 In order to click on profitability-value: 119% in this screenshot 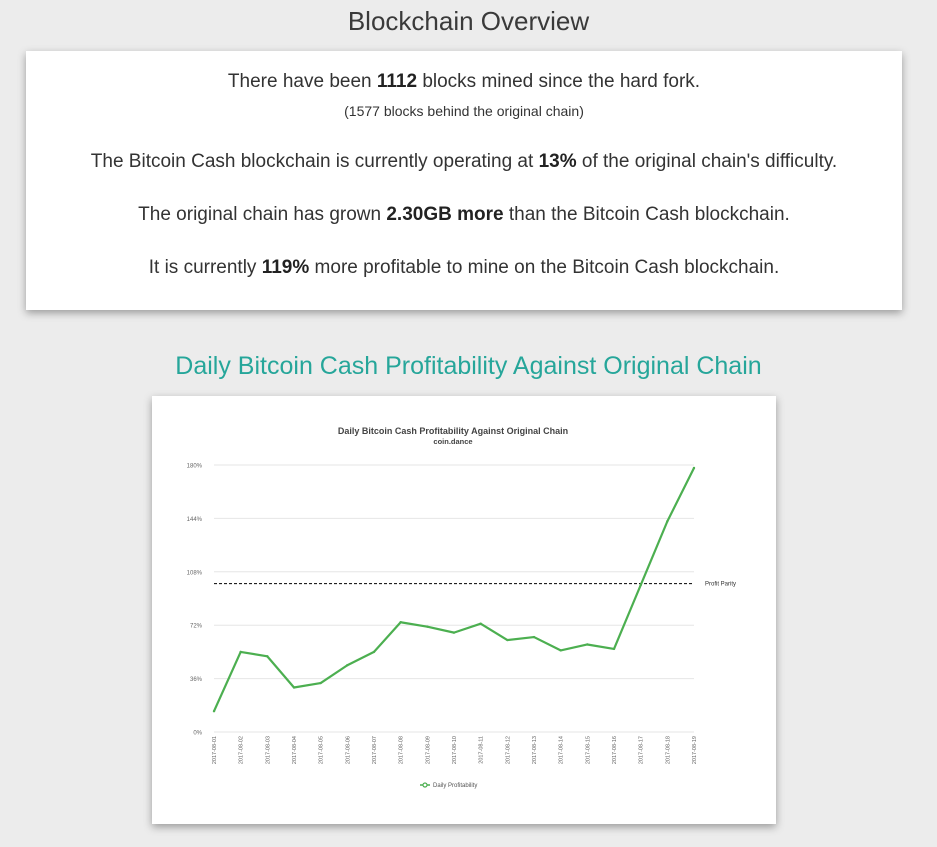, I will do `click(285, 267)`.